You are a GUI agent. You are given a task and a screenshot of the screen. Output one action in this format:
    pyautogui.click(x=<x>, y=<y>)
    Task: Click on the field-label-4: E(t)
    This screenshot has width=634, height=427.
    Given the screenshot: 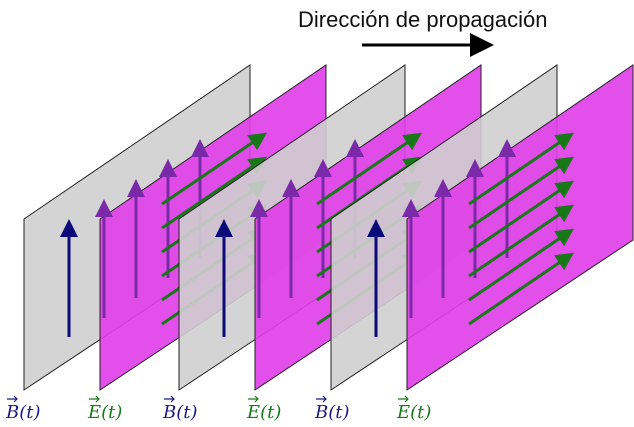 What is the action you would take?
    pyautogui.click(x=263, y=409)
    